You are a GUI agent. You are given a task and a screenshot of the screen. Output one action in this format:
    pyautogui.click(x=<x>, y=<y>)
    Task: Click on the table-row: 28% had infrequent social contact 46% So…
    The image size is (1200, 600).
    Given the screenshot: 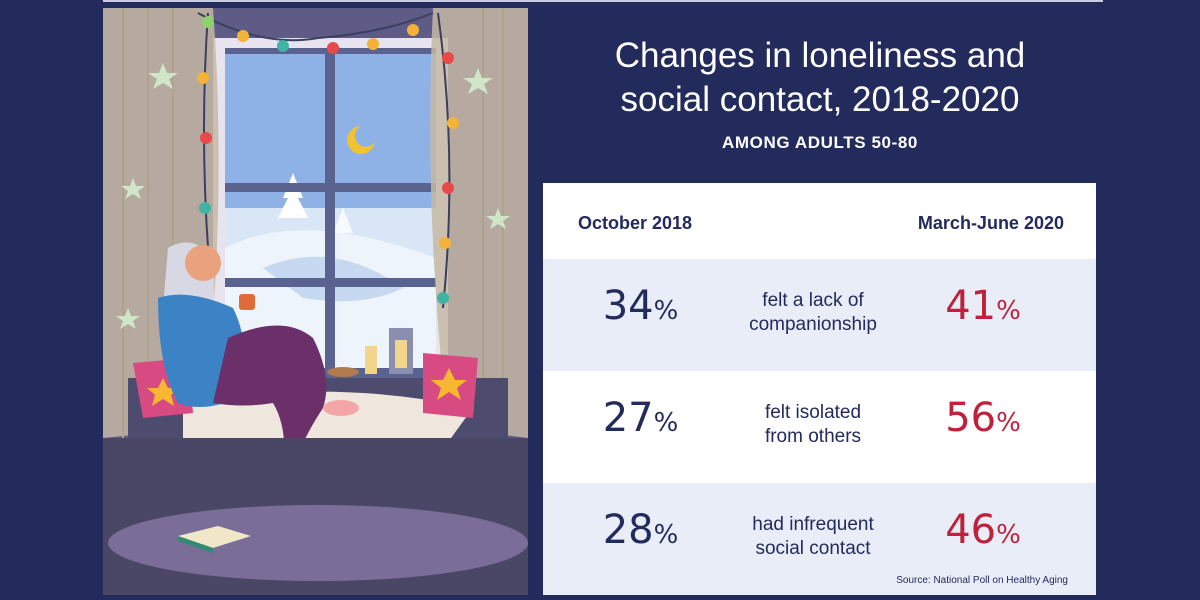 What is the action you would take?
    pyautogui.click(x=819, y=539)
    